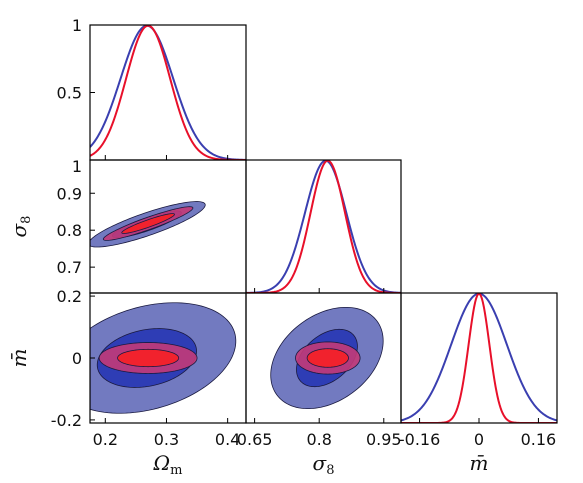 The image size is (583, 483). I want to click on ytick-label-m-0: 0, so click(77, 358).